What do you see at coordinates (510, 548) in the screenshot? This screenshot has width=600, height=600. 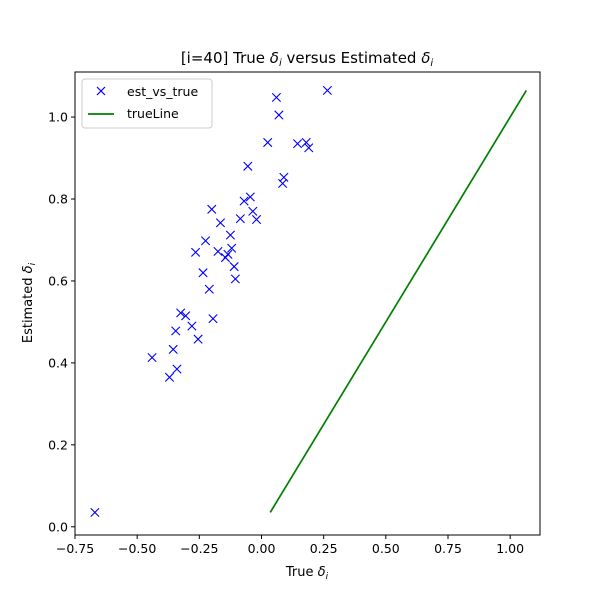 I see `x-tick-label: 1.00` at bounding box center [510, 548].